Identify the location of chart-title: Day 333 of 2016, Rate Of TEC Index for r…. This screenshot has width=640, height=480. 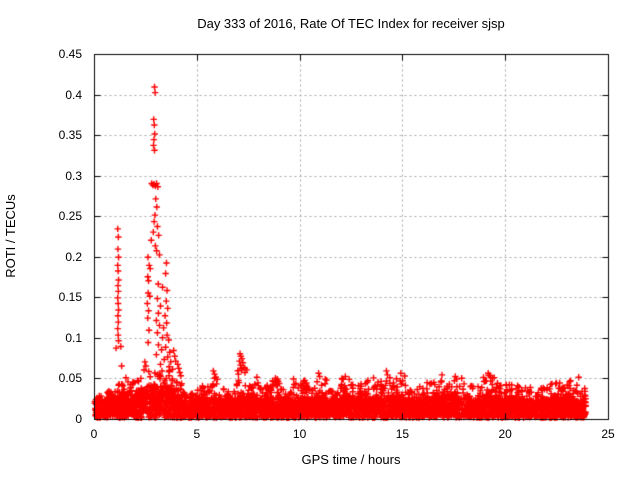
(351, 23).